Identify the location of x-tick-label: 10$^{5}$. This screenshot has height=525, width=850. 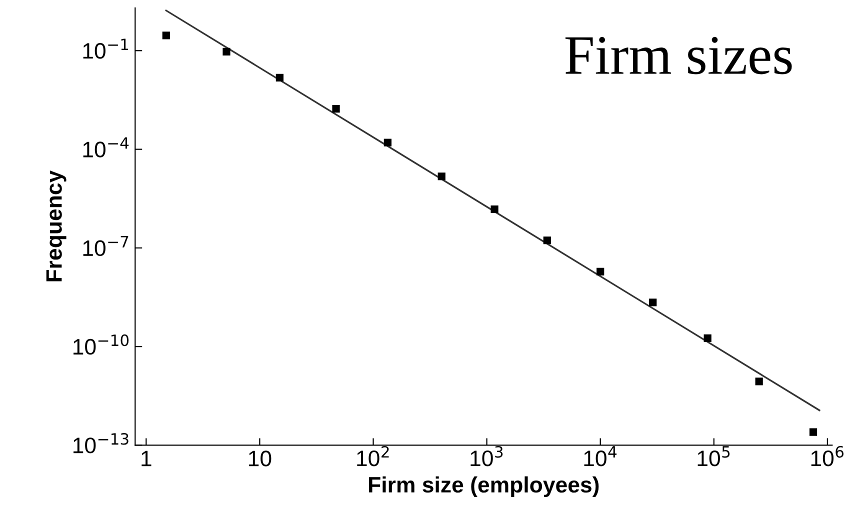
(714, 456).